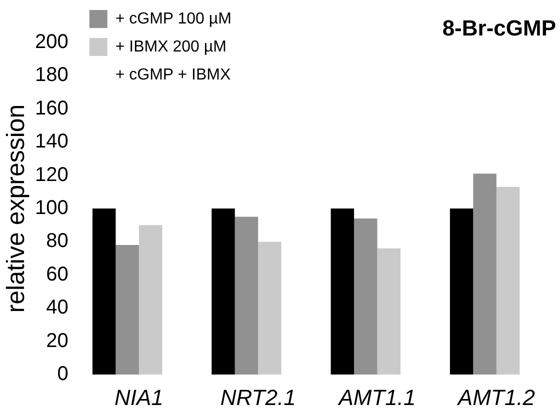 This screenshot has height=415, width=560. What do you see at coordinates (173, 19) in the screenshot?
I see `legend-label: + cGMP 100 µM` at bounding box center [173, 19].